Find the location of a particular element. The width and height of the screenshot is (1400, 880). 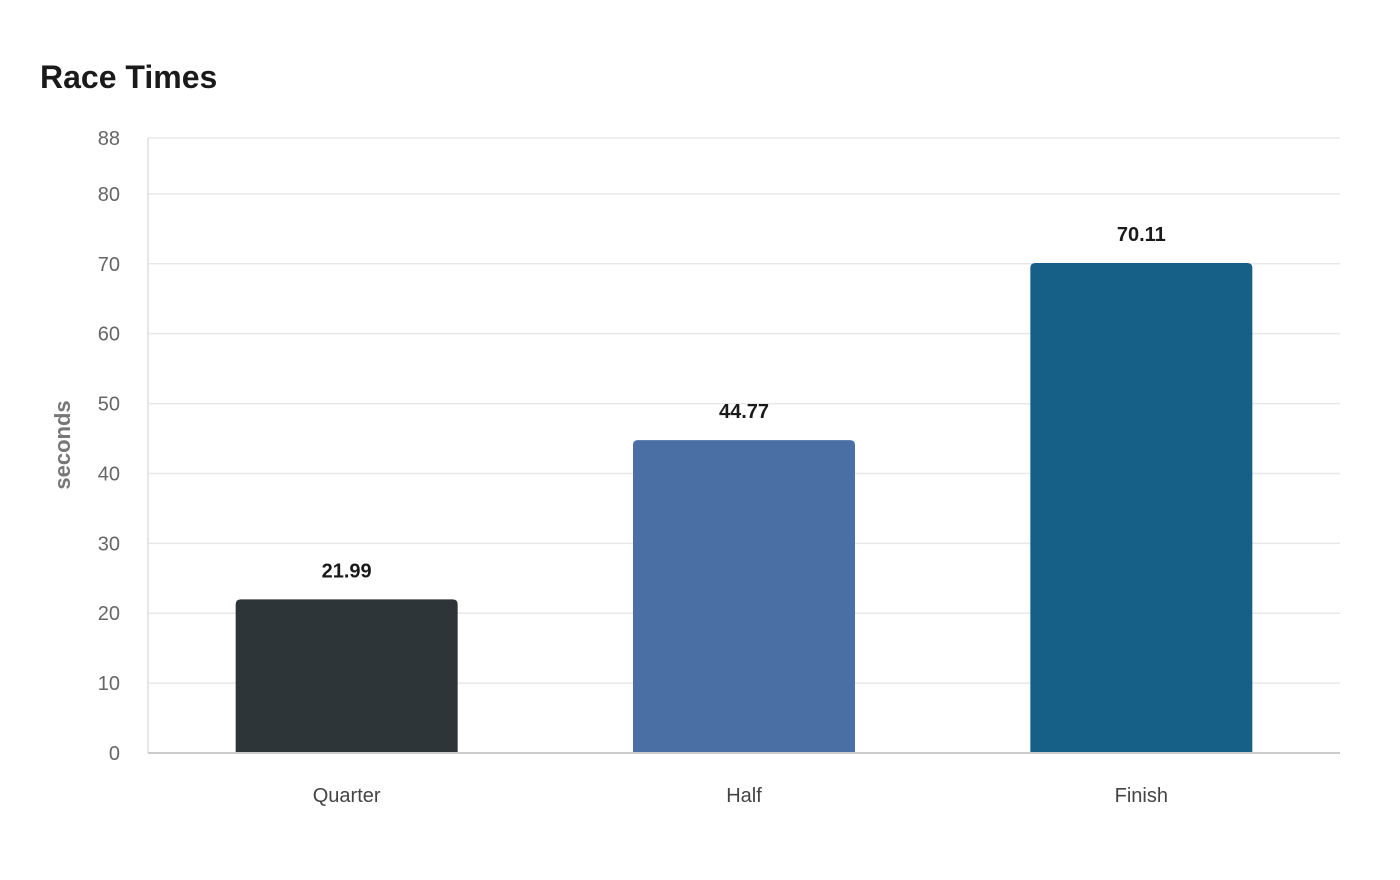

y-tick-label: 10 is located at coordinates (109, 684).